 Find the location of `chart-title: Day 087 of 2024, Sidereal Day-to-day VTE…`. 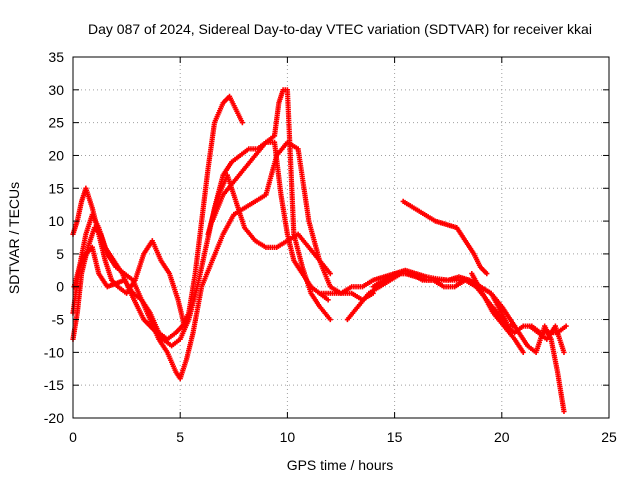

chart-title: Day 087 of 2024, Sidereal Day-to-day VTE… is located at coordinates (340, 29).